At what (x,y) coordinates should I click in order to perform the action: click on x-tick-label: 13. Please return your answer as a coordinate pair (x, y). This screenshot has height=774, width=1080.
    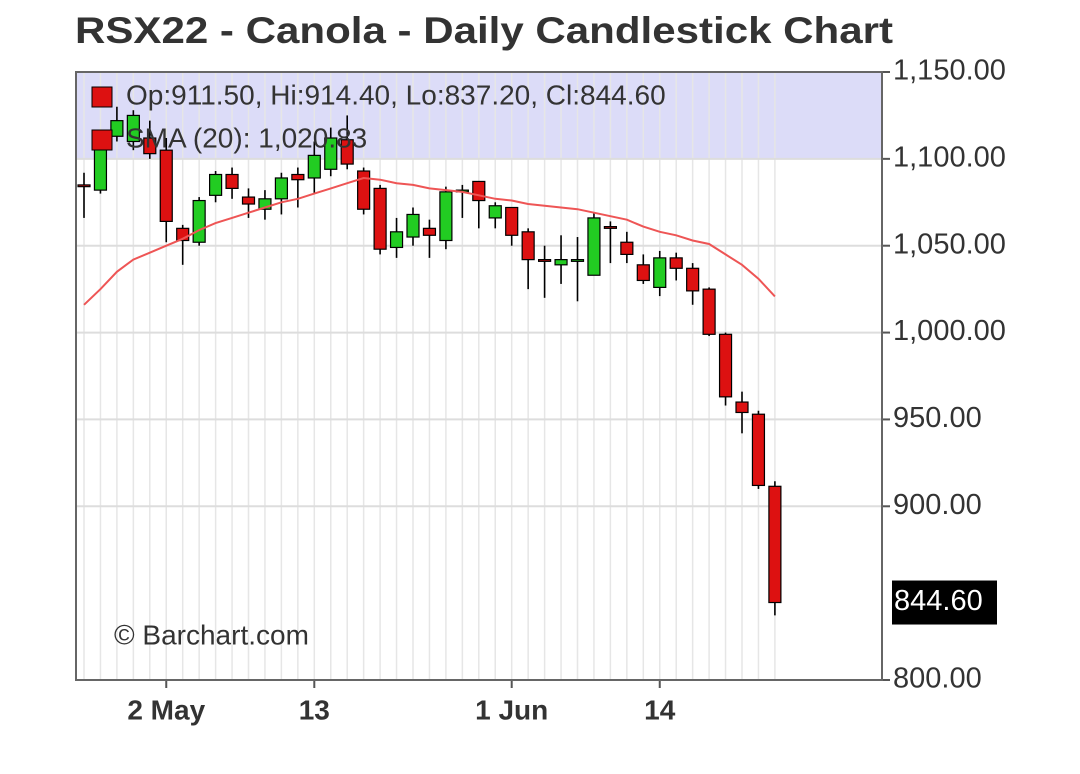
    Looking at the image, I should click on (314, 709).